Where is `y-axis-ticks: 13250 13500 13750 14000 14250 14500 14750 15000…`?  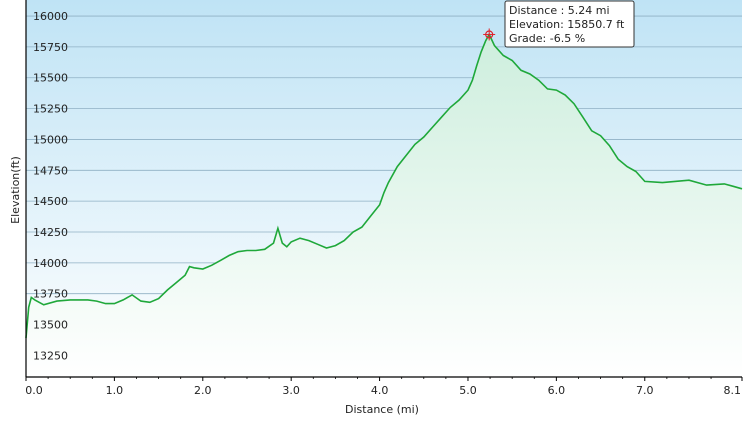
y-axis-ticks: 13250 13500 13750 14000 14250 14500 14750 15000… is located at coordinates (50, 186).